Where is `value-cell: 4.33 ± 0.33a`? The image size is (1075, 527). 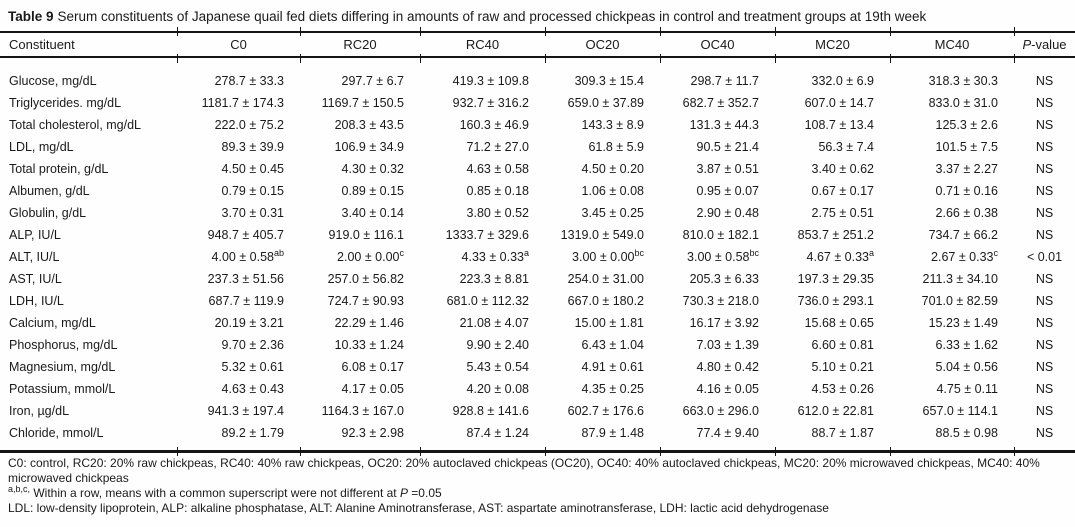
value-cell: 4.33 ± 0.33a is located at coordinates (495, 255).